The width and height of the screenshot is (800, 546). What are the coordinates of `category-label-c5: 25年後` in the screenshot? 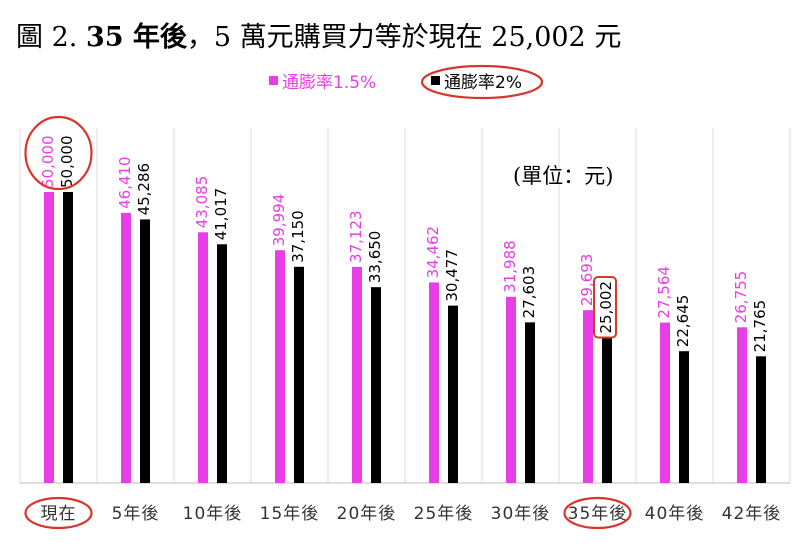 It's located at (444, 514).